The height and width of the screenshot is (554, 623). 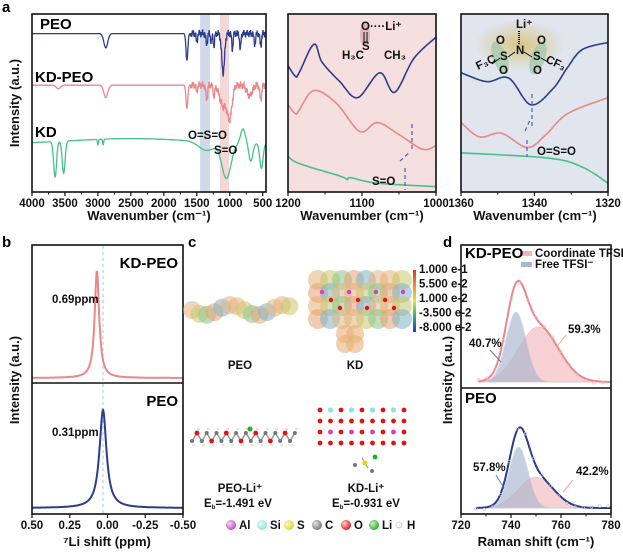 I want to click on envelope-fit-kd-peo, so click(x=544, y=331).